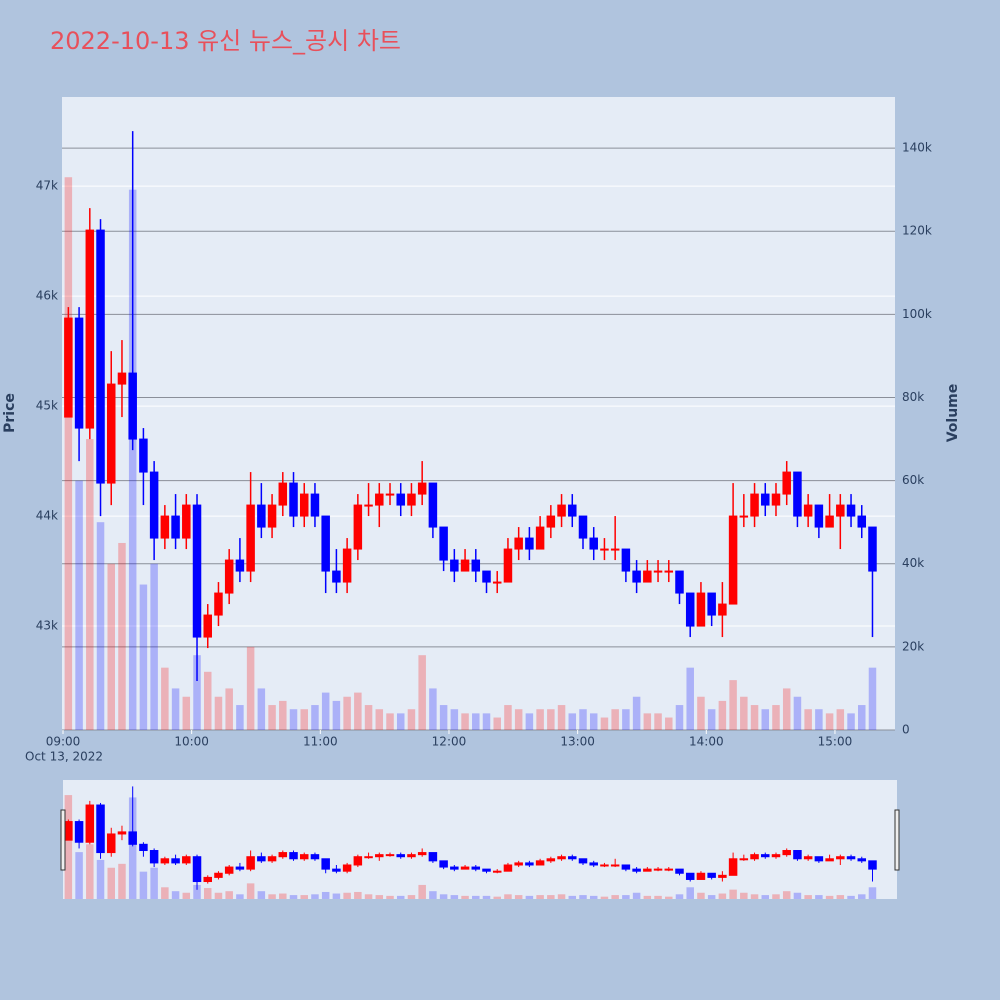 The width and height of the screenshot is (1000, 1000). I want to click on x-axis-date: Oct 13, 2022, so click(64, 757).